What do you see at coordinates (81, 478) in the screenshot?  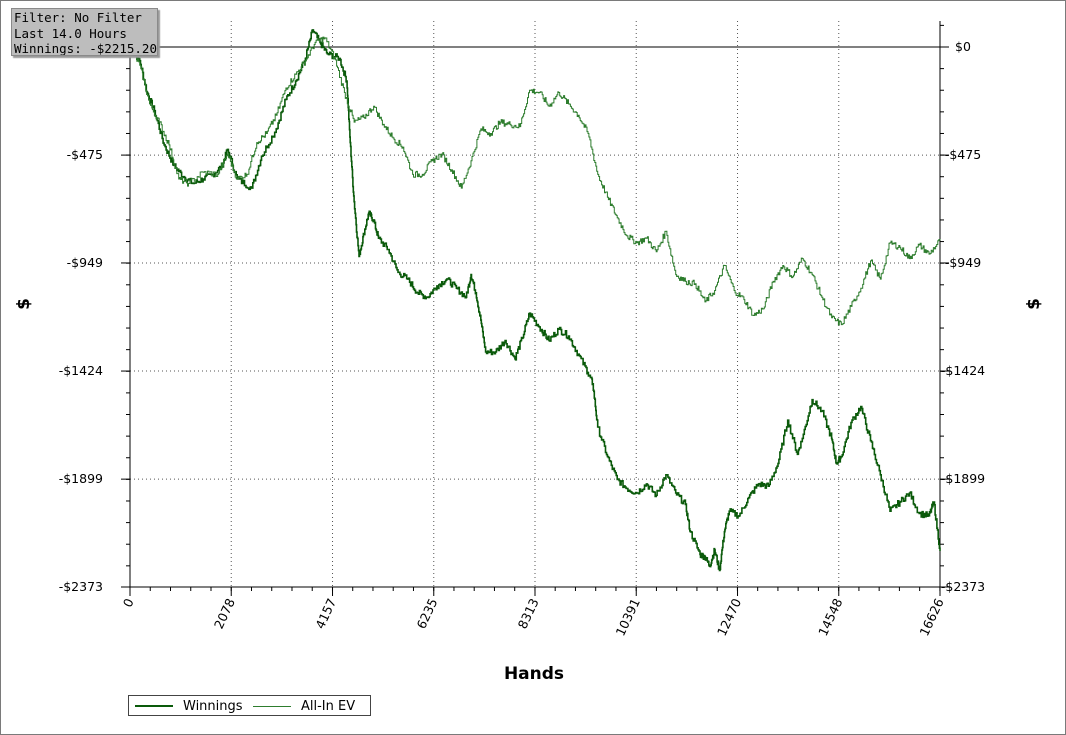 I see `y-tick-label-left: -$1899` at bounding box center [81, 478].